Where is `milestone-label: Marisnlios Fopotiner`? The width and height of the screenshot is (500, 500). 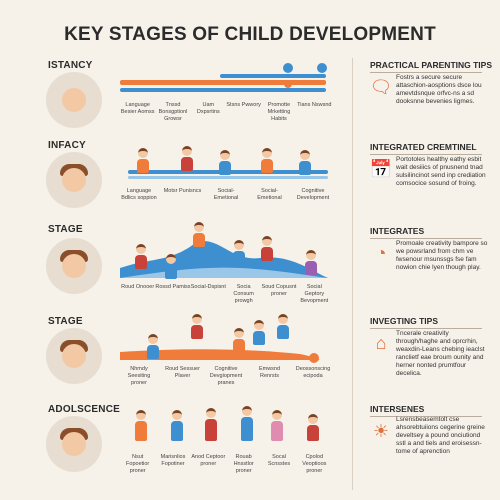 milestone-label: Marisnlios Fopotiner is located at coordinates (173, 460).